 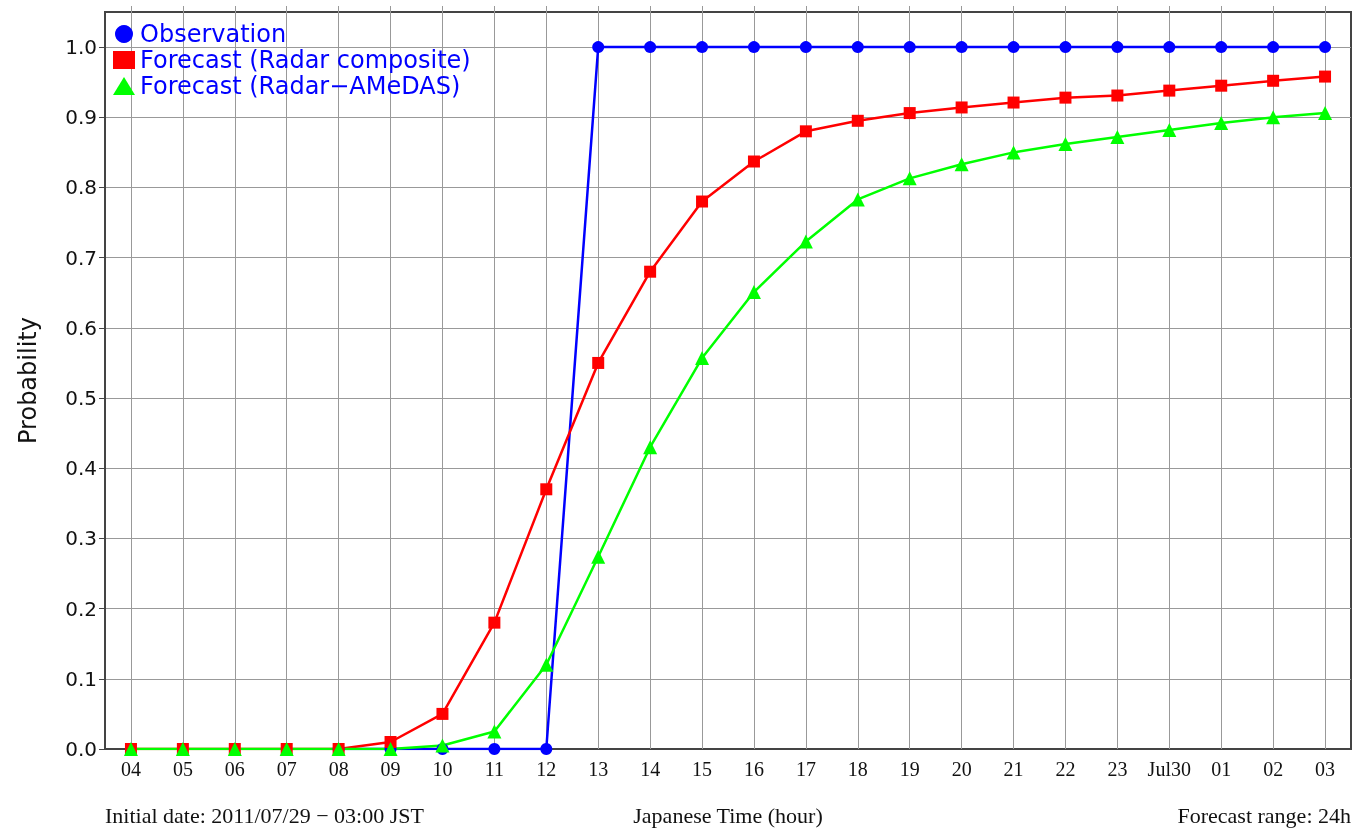 I want to click on x-tick-label: 09, so click(x=390, y=769).